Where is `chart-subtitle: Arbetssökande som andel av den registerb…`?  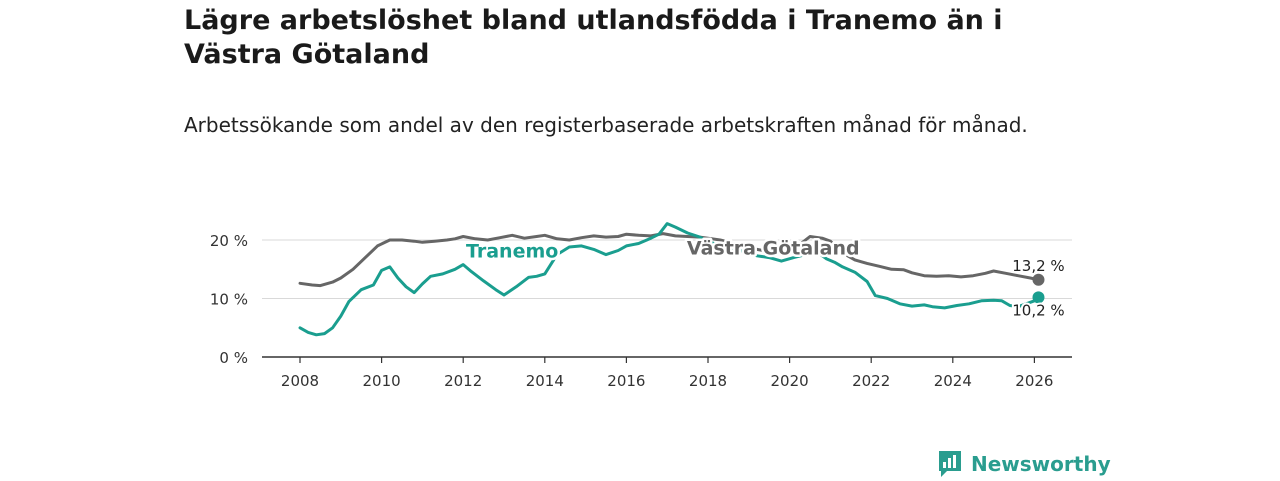 chart-subtitle: Arbetssökande som andel av den registerb… is located at coordinates (606, 125).